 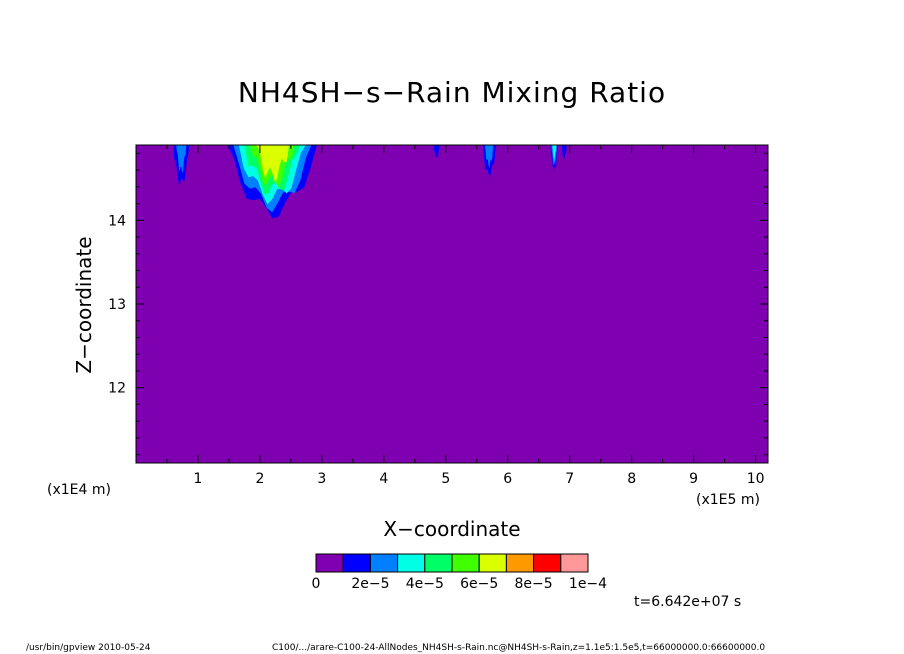 What do you see at coordinates (445, 479) in the screenshot?
I see `x-tick-label: 5` at bounding box center [445, 479].